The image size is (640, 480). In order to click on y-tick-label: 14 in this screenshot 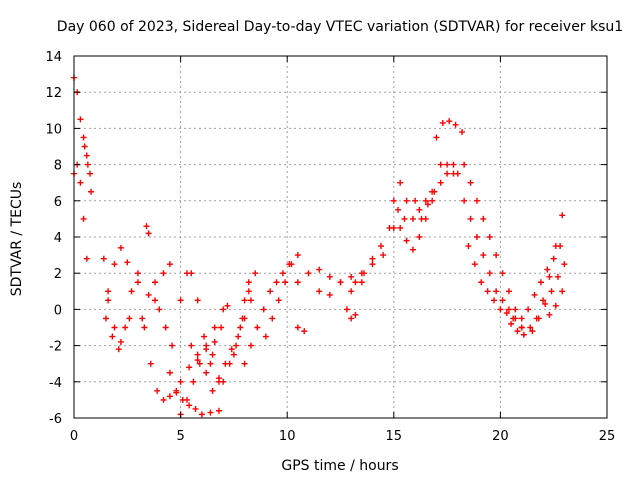, I will do `click(53, 57)`.